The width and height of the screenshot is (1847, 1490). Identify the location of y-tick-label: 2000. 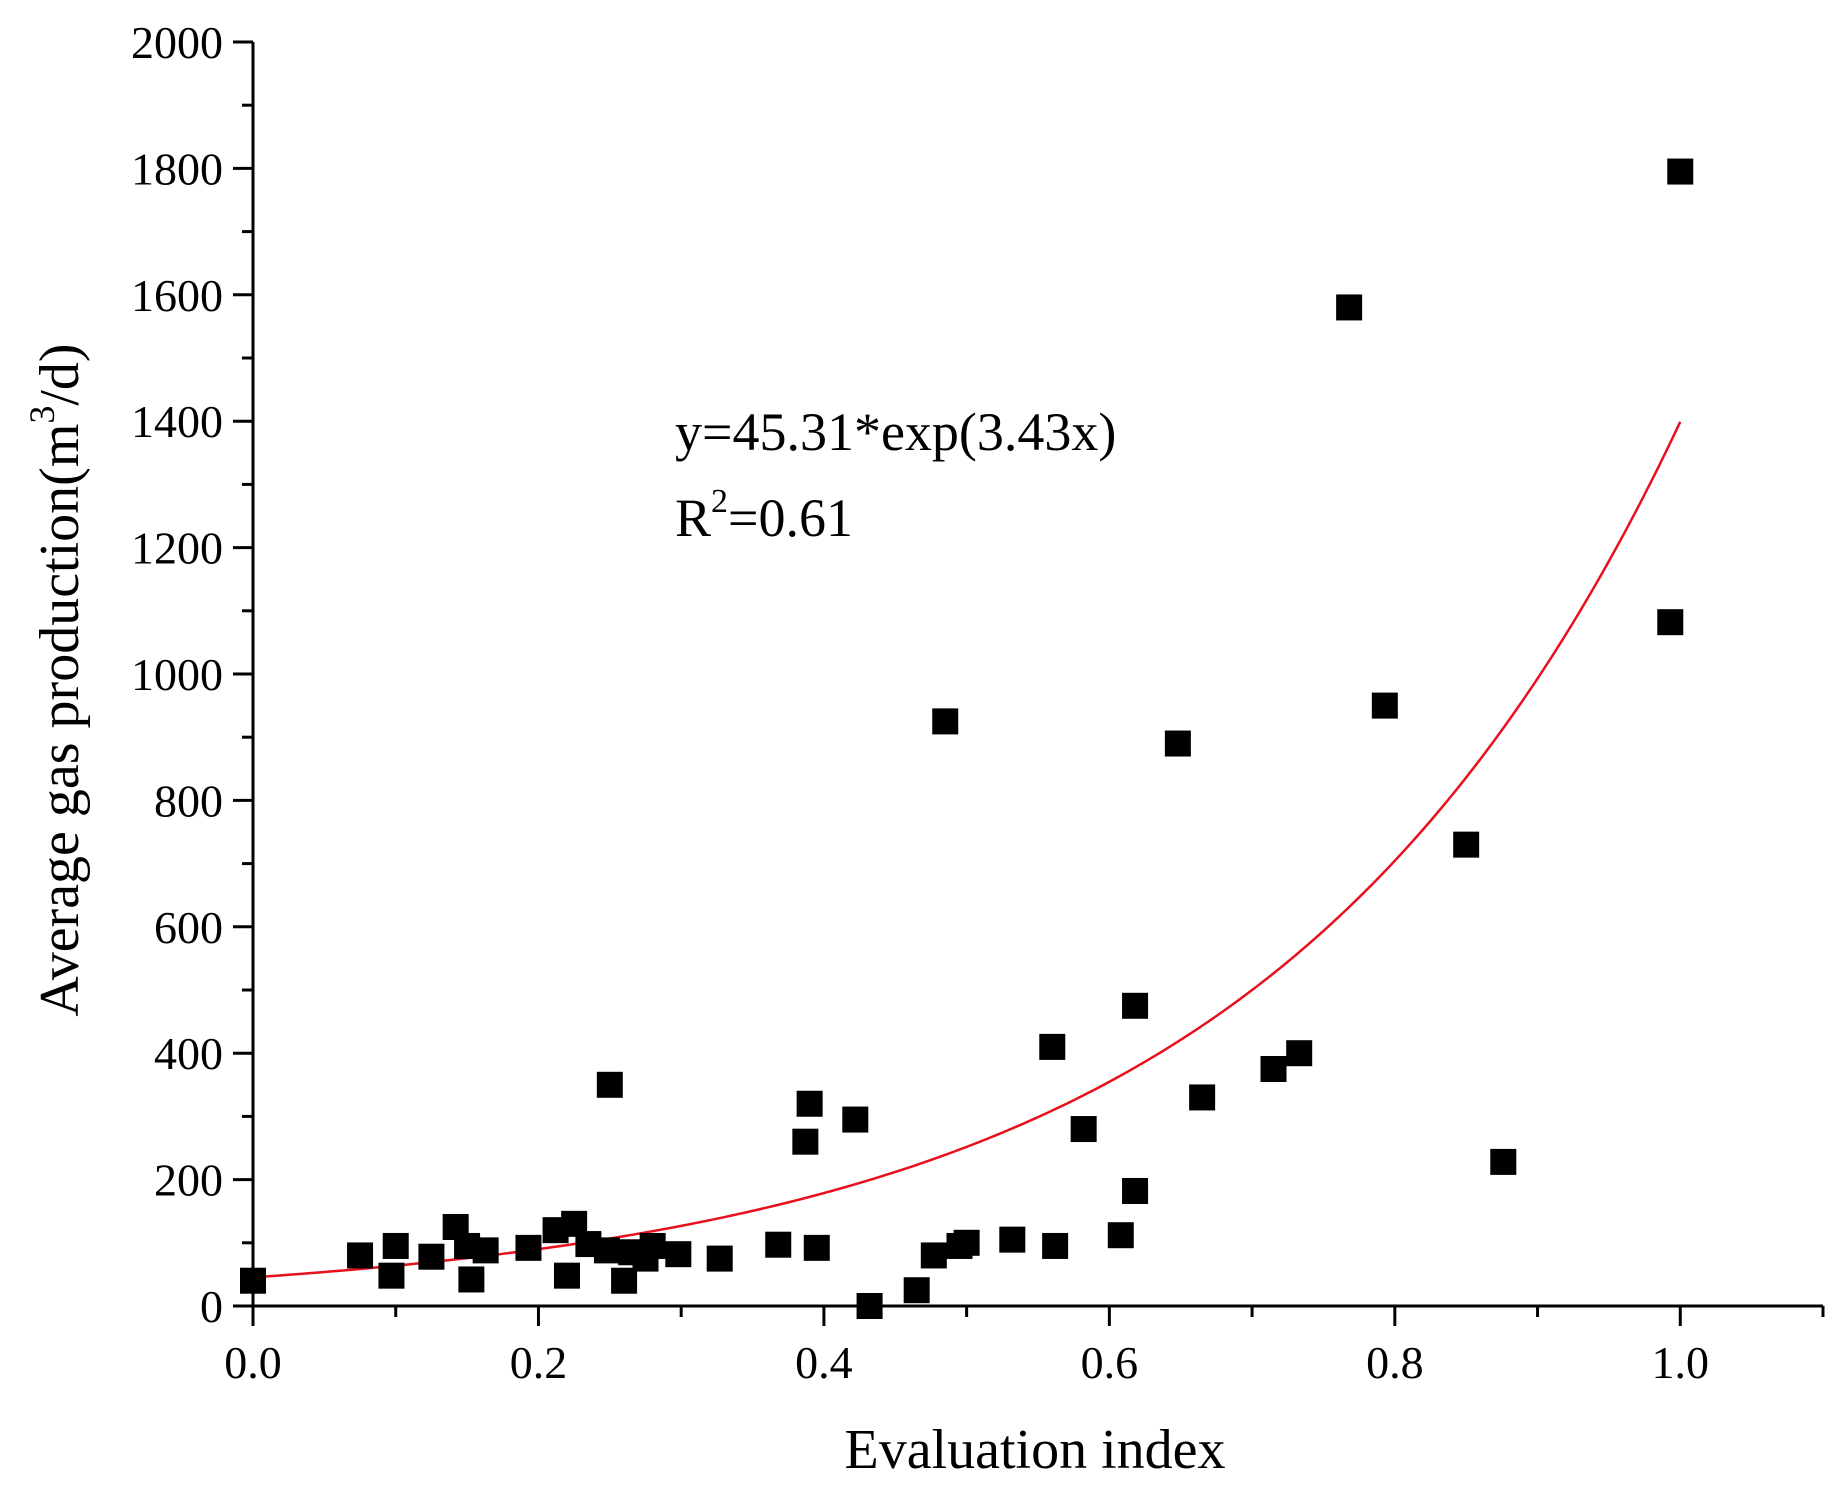
(177, 42).